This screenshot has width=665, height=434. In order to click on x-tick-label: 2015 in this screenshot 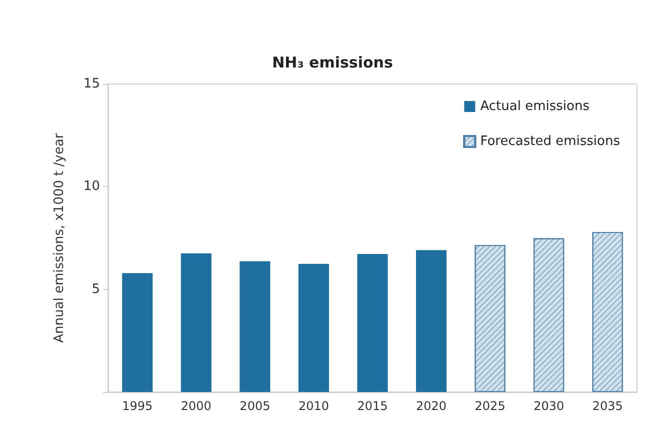, I will do `click(372, 406)`.